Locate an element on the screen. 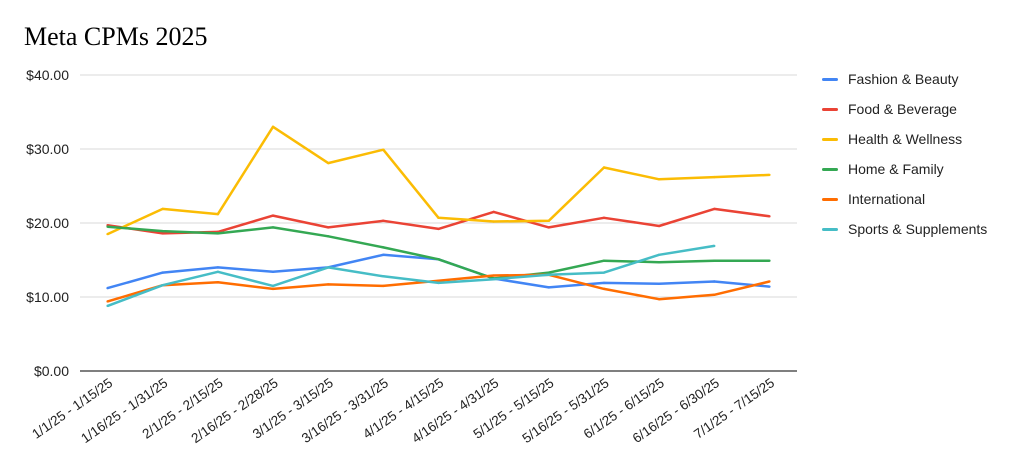 The width and height of the screenshot is (1024, 466). legend-label: Food & Beverage is located at coordinates (902, 109).